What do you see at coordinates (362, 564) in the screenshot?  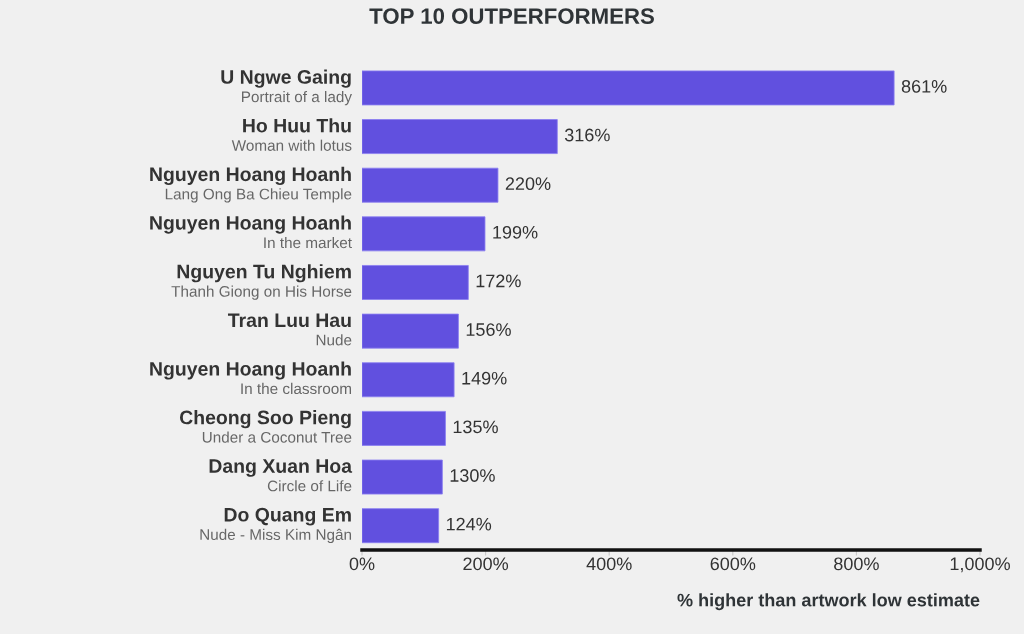 I see `x-tick-label: 0%` at bounding box center [362, 564].